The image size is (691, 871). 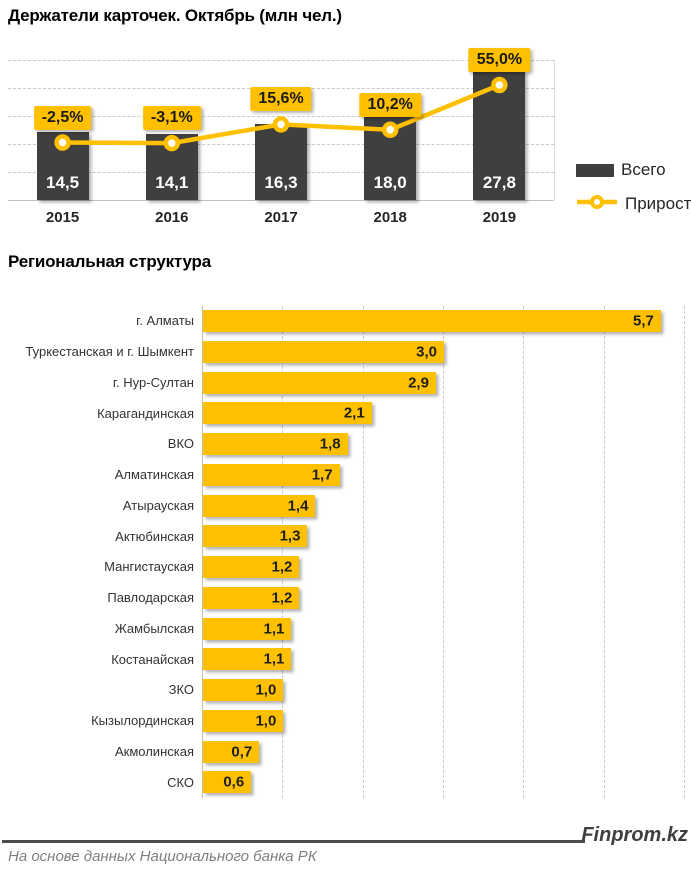 I want to click on region-bar: 1,3, so click(x=255, y=536).